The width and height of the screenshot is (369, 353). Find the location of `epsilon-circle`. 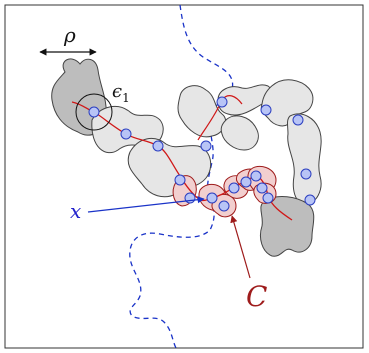

epsilon-circle is located at coordinates (94, 112).